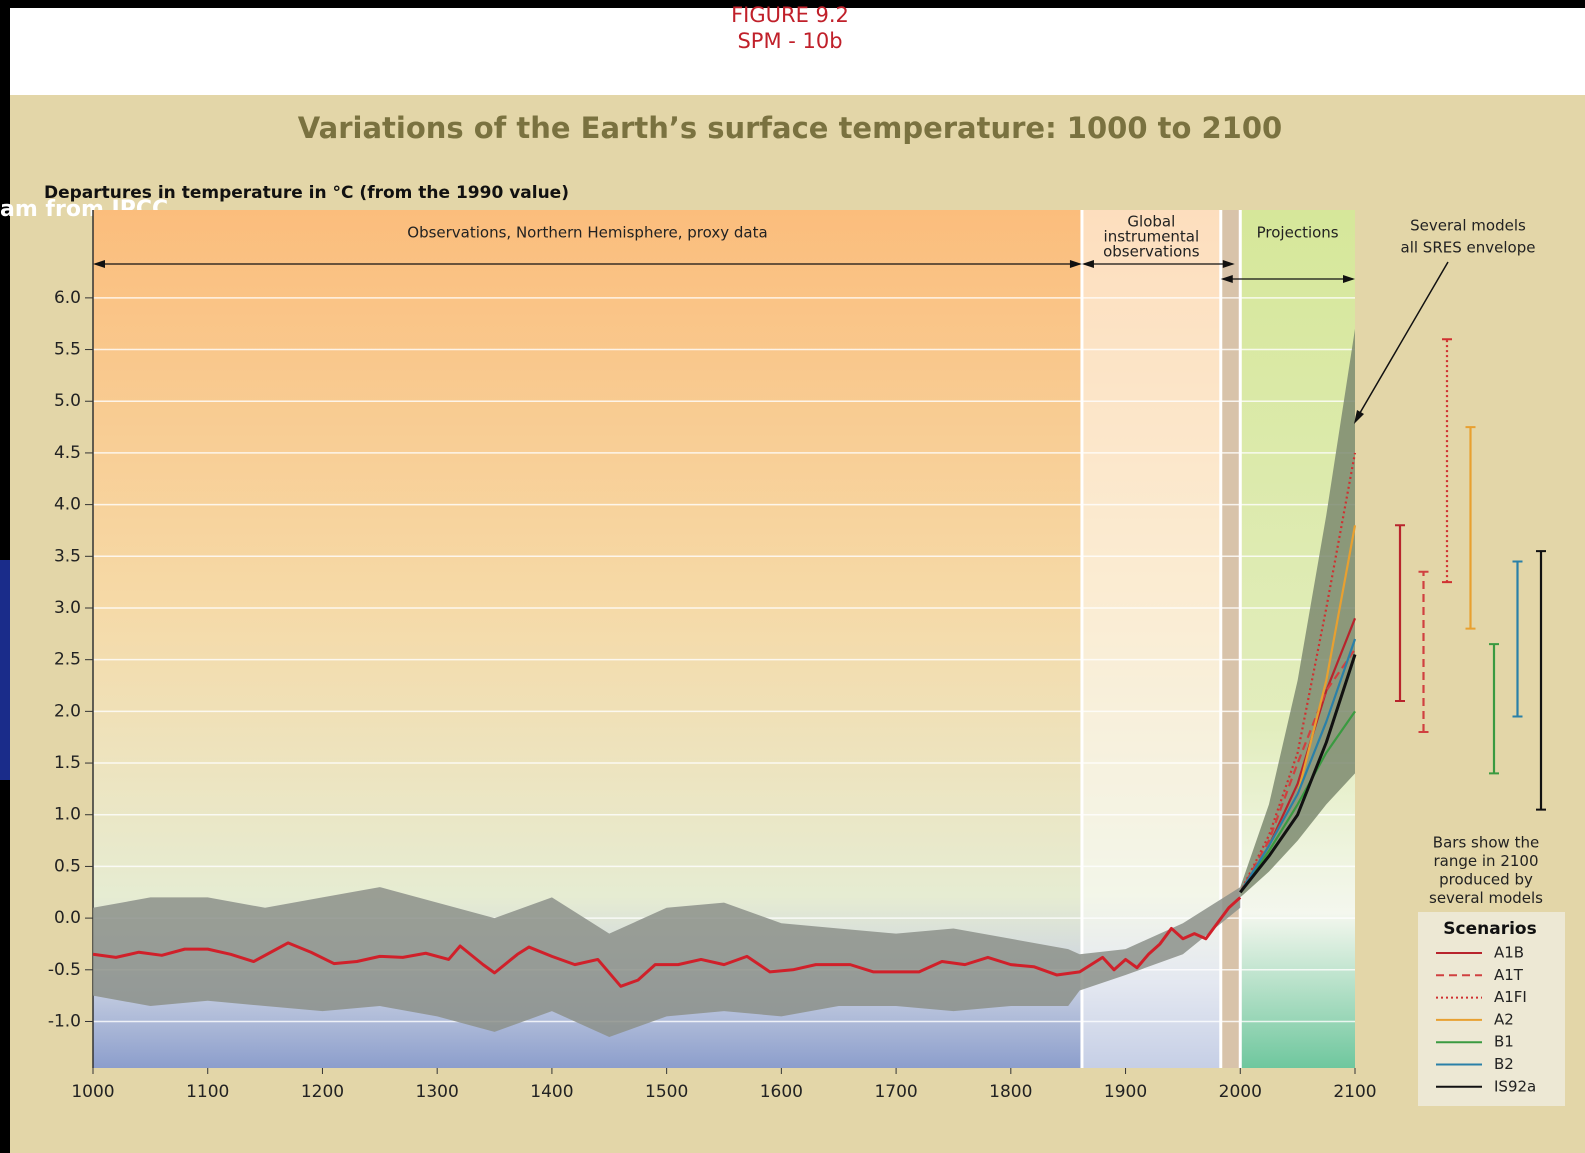  What do you see at coordinates (67, 401) in the screenshot?
I see `y-tick-label: 5.0` at bounding box center [67, 401].